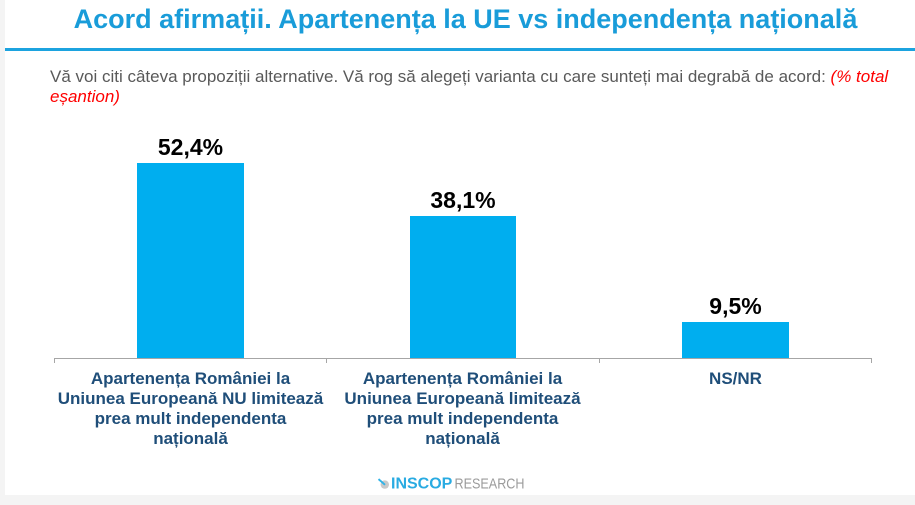 This screenshot has width=915, height=505. I want to click on svg-text: INSCOP, so click(422, 483).